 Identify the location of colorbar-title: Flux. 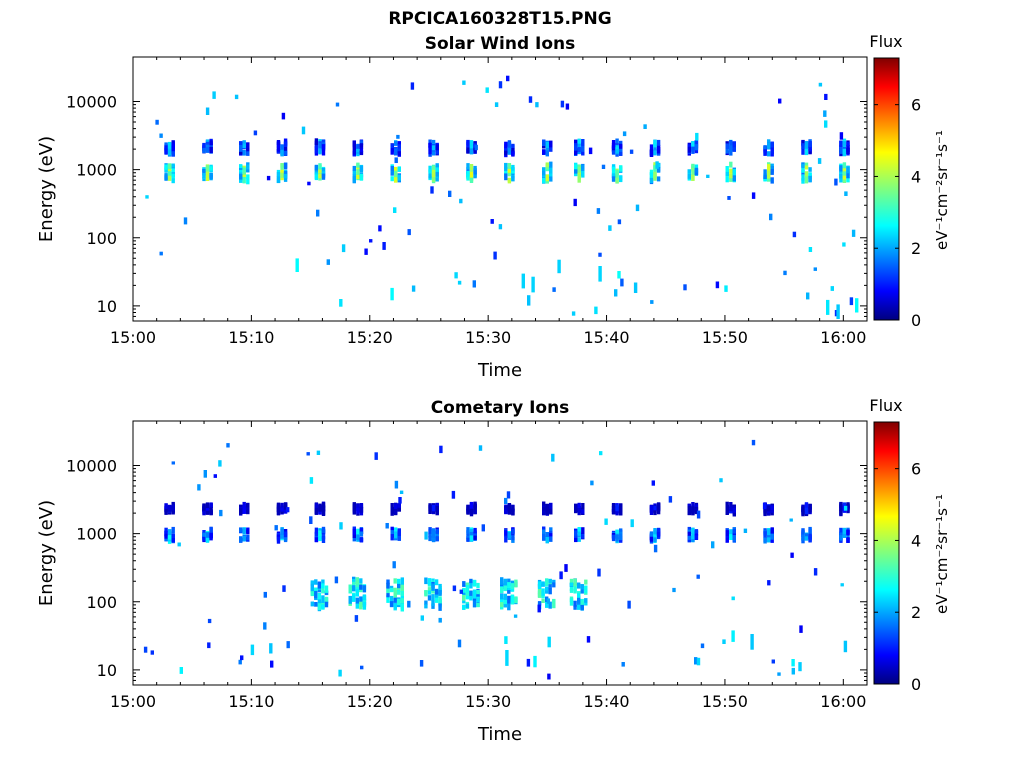
(885, 405).